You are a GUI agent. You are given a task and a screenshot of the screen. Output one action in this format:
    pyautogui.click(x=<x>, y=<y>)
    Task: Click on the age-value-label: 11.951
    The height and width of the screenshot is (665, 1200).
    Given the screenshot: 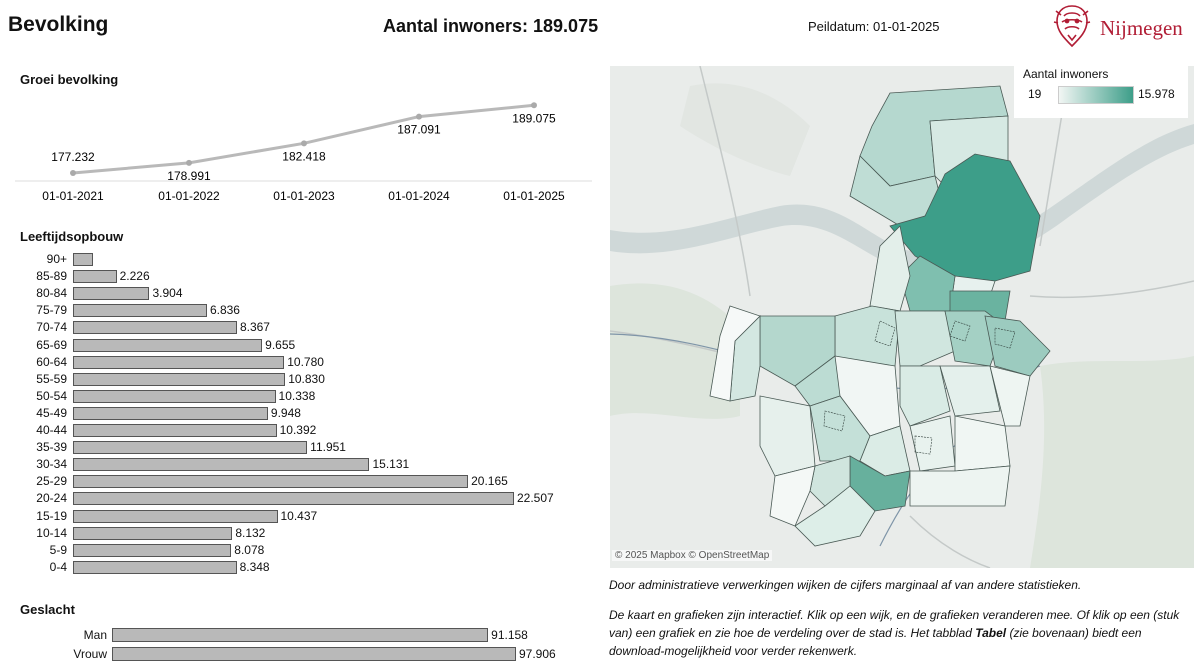 What is the action you would take?
    pyautogui.click(x=328, y=447)
    